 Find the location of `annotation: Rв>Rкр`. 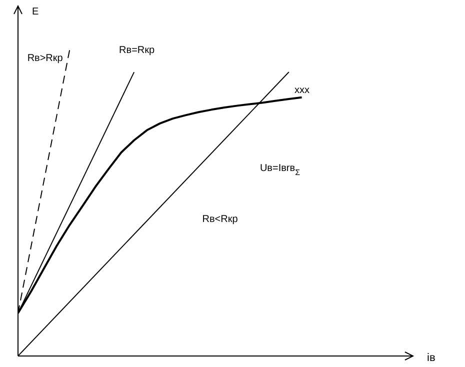

annotation: Rв>Rкр is located at coordinates (45, 58).